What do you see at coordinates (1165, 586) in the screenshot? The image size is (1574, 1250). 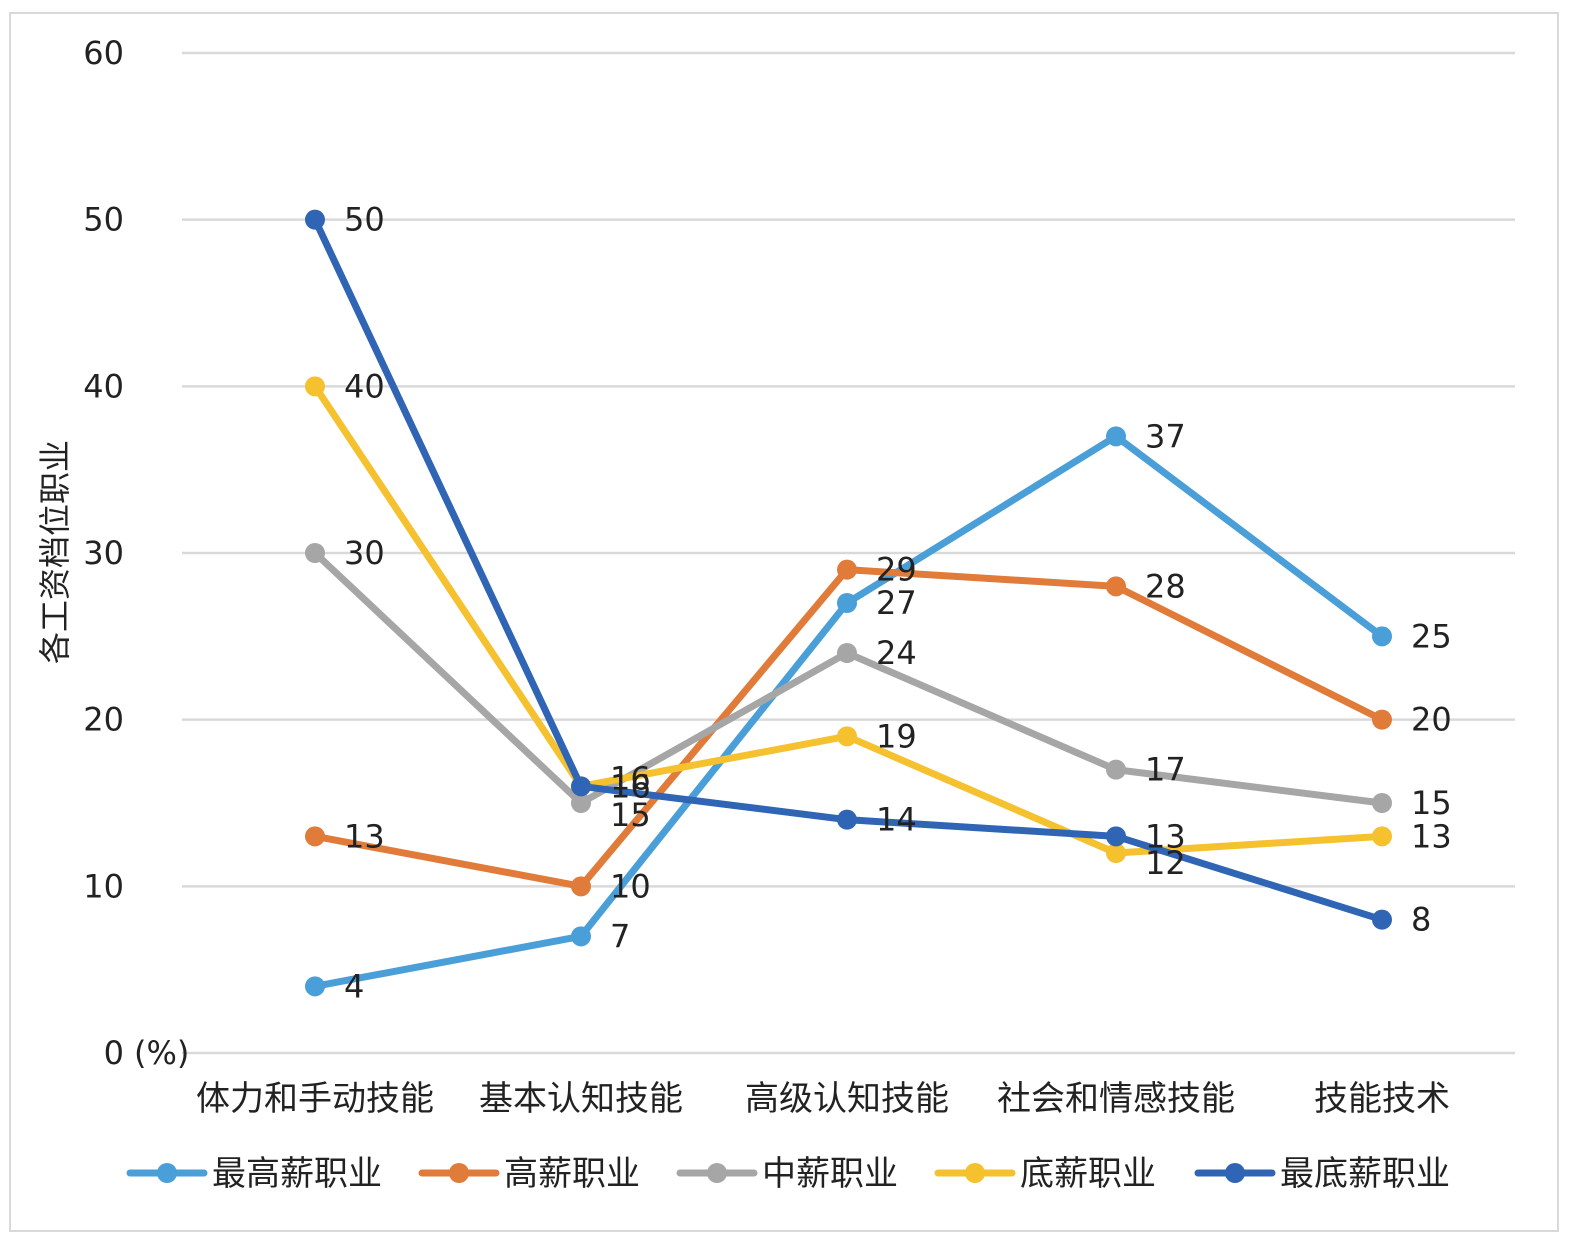 I see `data-label: 28` at bounding box center [1165, 586].